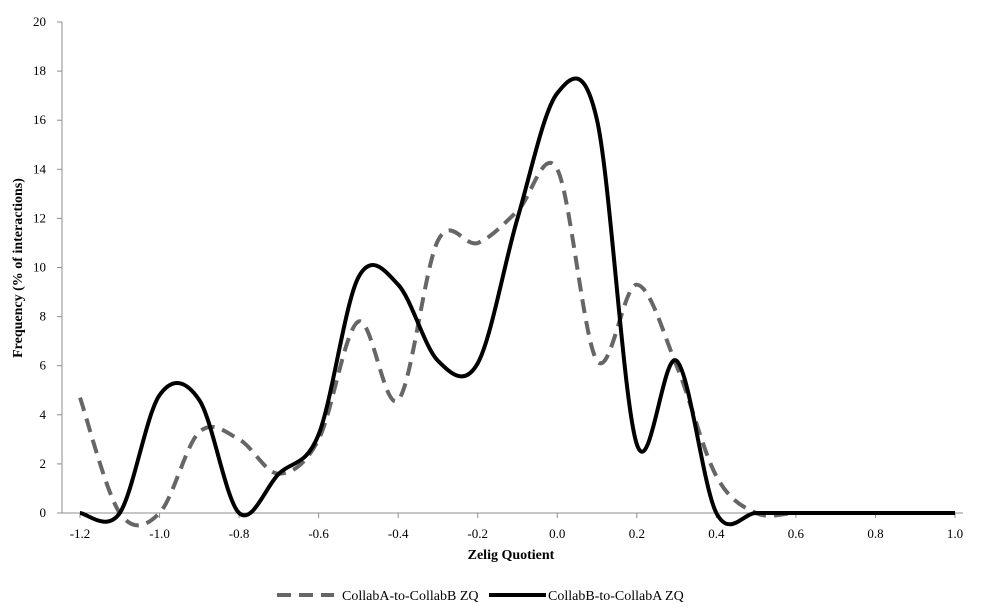 This screenshot has height=609, width=982. What do you see at coordinates (716, 533) in the screenshot?
I see `x-tick-label: 0.4` at bounding box center [716, 533].